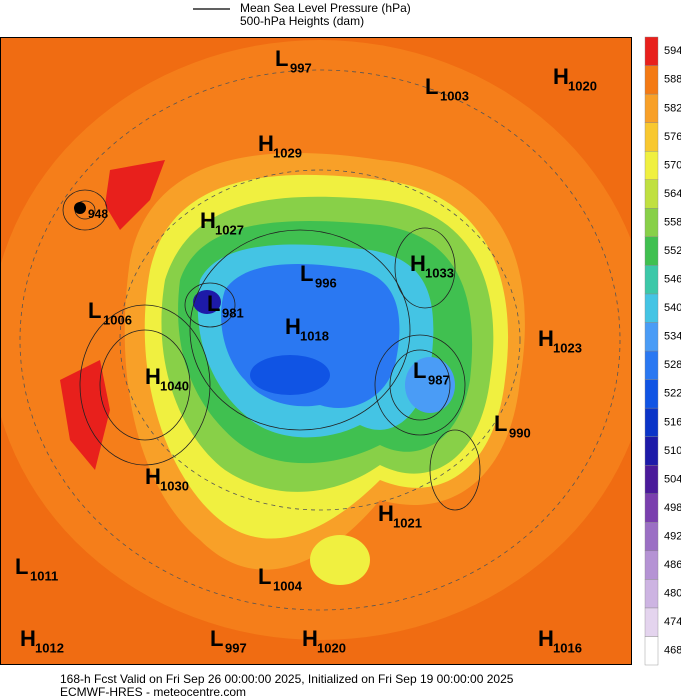  What do you see at coordinates (672, 80) in the screenshot?
I see `colorbar-label: 588` at bounding box center [672, 80].